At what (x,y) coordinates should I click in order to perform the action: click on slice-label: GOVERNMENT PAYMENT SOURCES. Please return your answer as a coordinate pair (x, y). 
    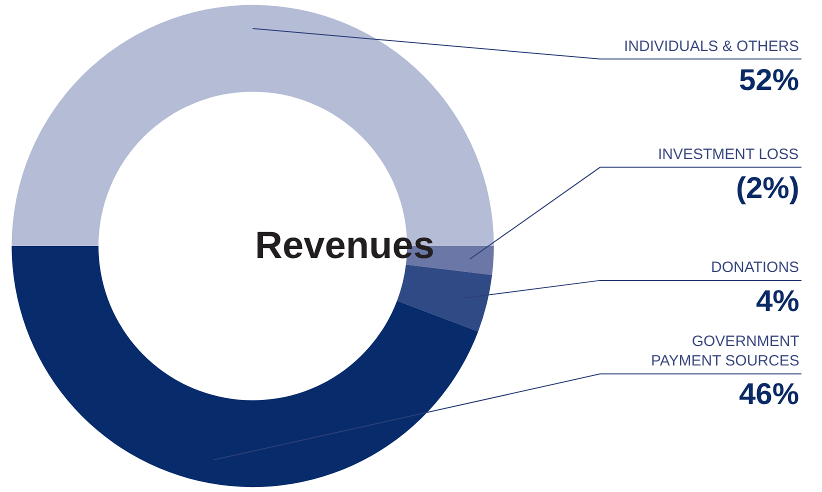
    Looking at the image, I should click on (725, 351).